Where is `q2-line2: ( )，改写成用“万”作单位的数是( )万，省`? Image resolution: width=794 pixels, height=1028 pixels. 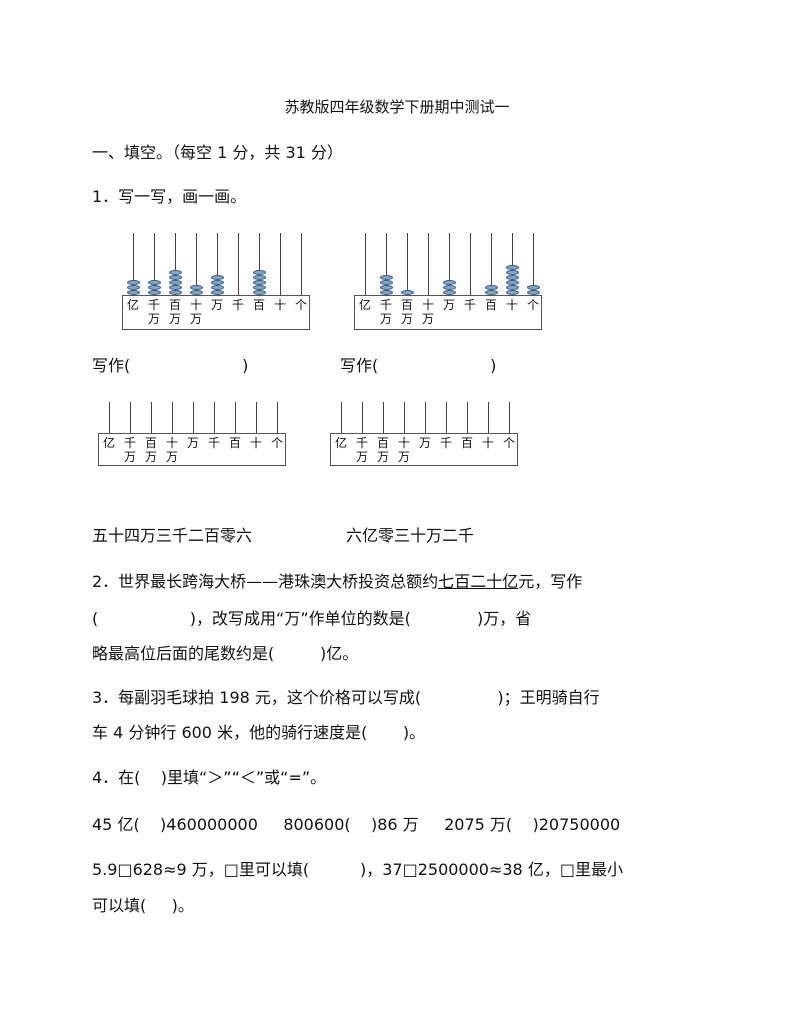 q2-line2: ( )，改写成用“万”作单位的数是( )万，省 is located at coordinates (312, 618).